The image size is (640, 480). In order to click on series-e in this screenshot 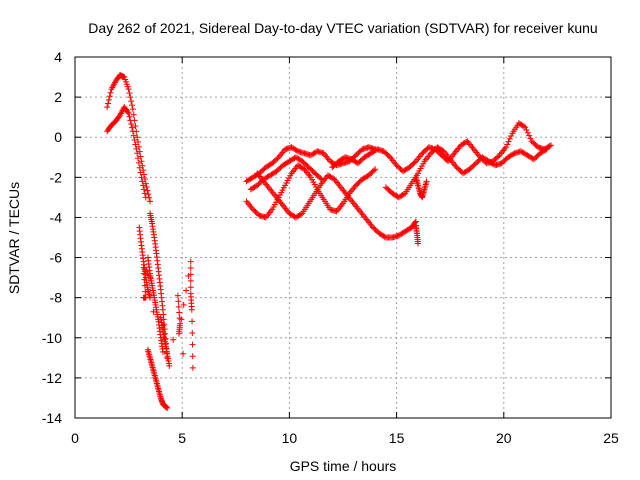, I will do `click(145, 262)`.